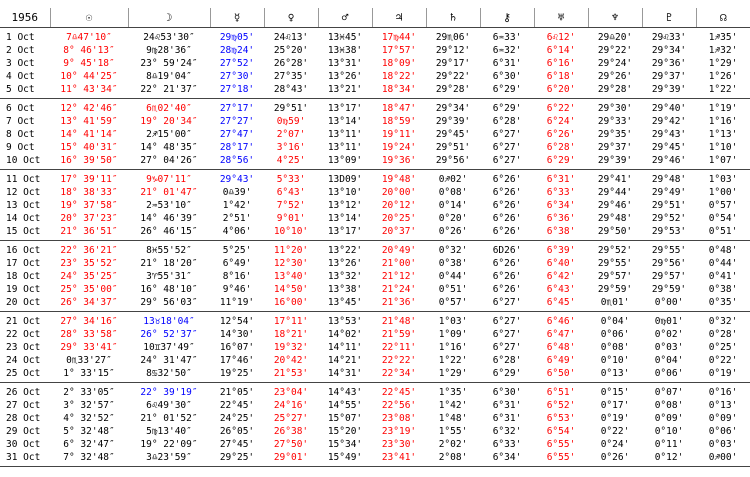  I want to click on position-cell: 1°48', so click(453, 418).